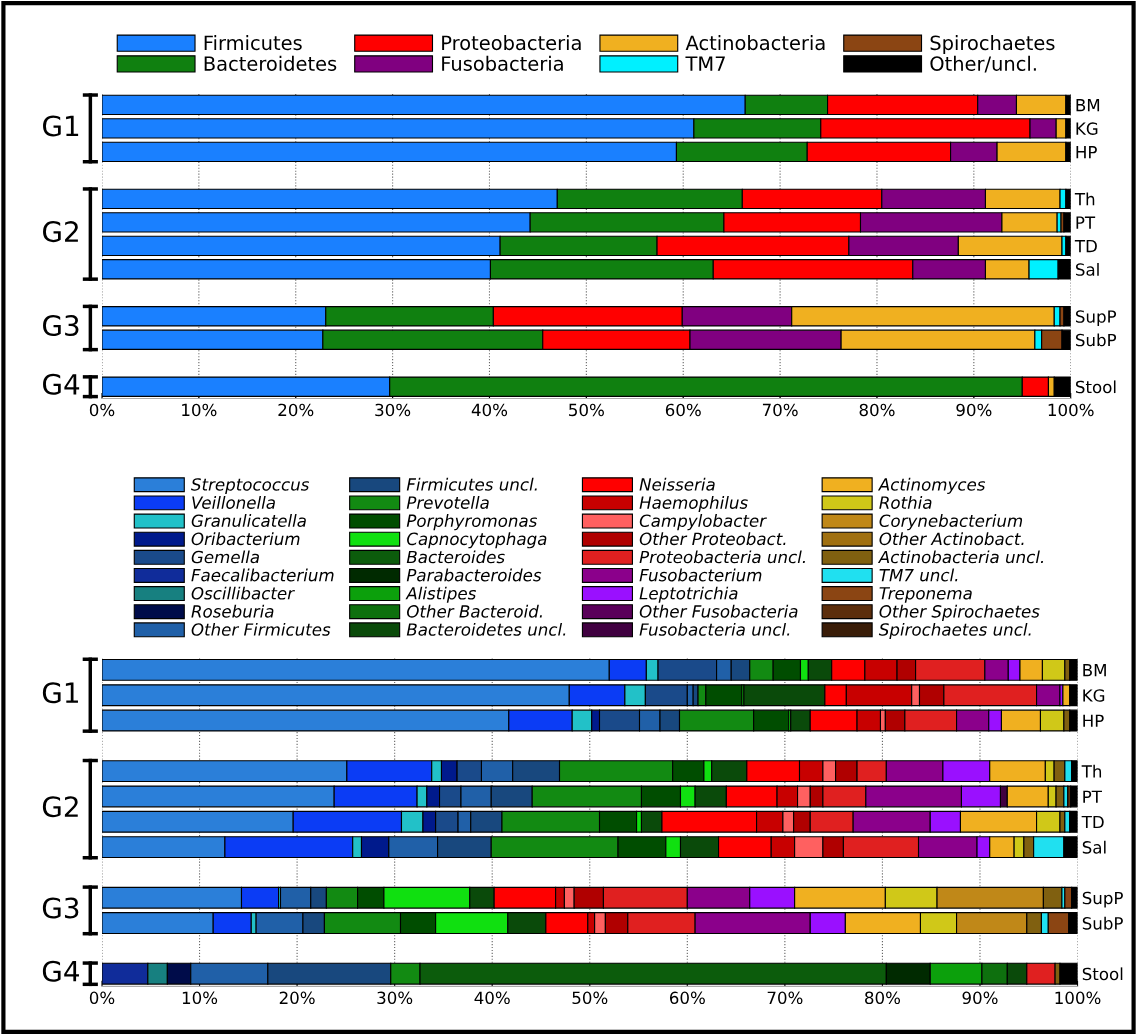 This screenshot has width=1137, height=1035. I want to click on legend-label: Corynebacterium, so click(951, 522).